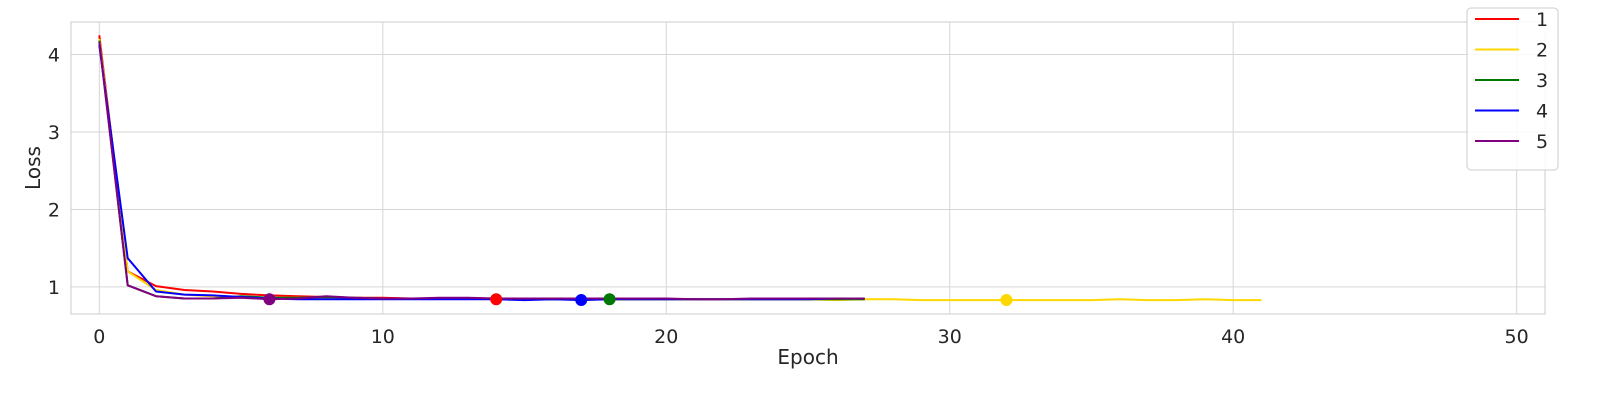 The width and height of the screenshot is (1600, 400). Describe the element at coordinates (54, 56) in the screenshot. I see `y-tick-label: 4` at that location.